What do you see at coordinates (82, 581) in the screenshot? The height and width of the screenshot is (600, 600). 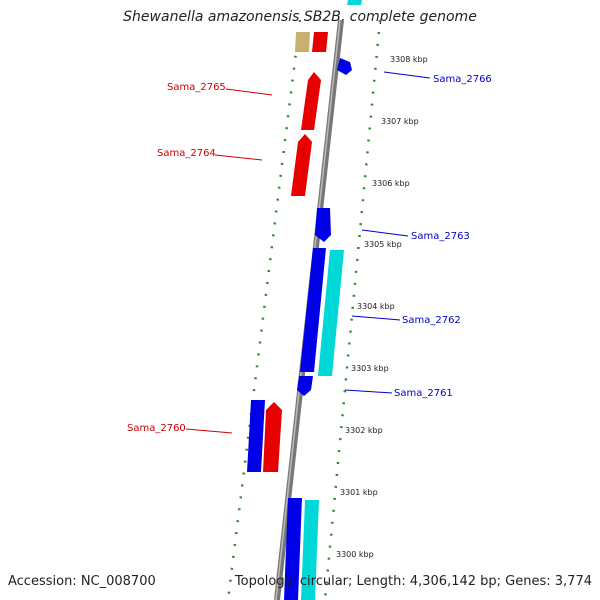 I see `accession-label: Accession: NC_008700` at bounding box center [82, 581].